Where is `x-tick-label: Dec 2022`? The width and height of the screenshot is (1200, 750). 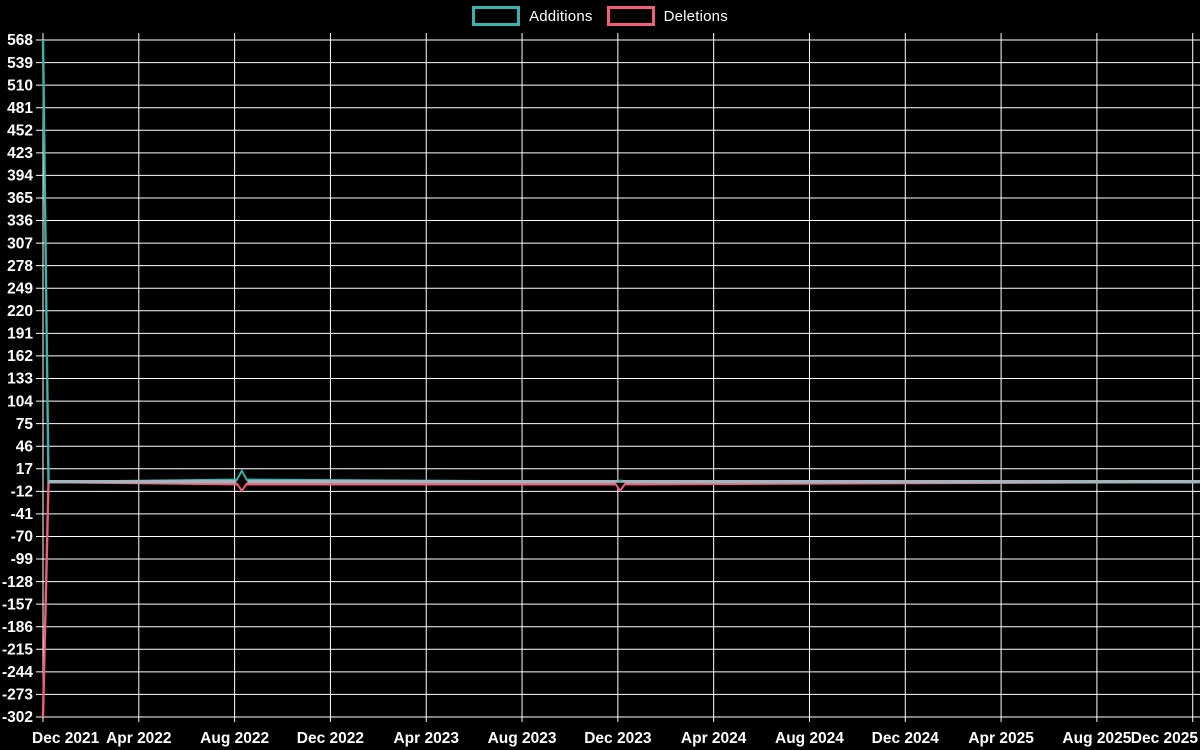 x-tick-label: Dec 2022 is located at coordinates (330, 738).